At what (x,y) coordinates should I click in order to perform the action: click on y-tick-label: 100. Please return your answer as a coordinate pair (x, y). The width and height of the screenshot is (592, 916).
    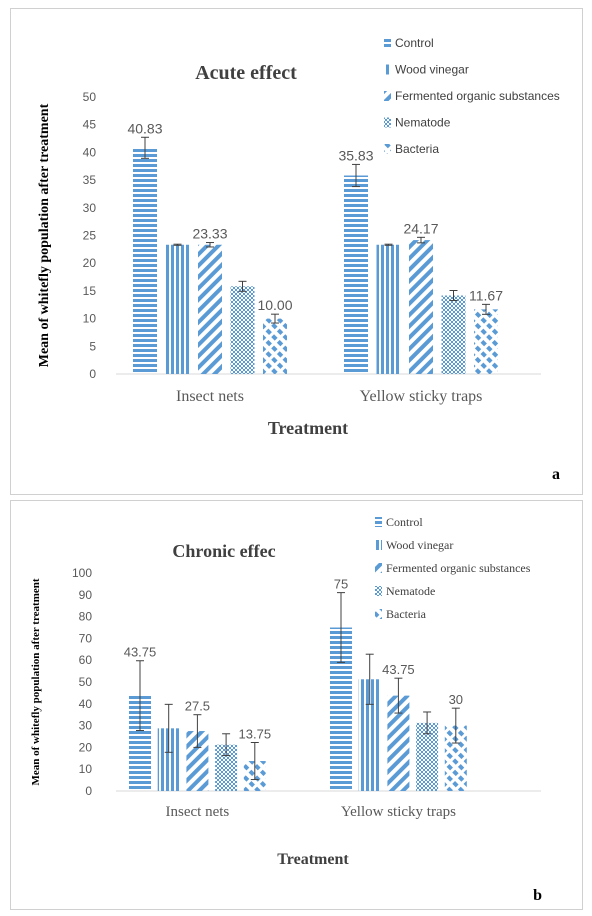
    Looking at the image, I should click on (82, 573).